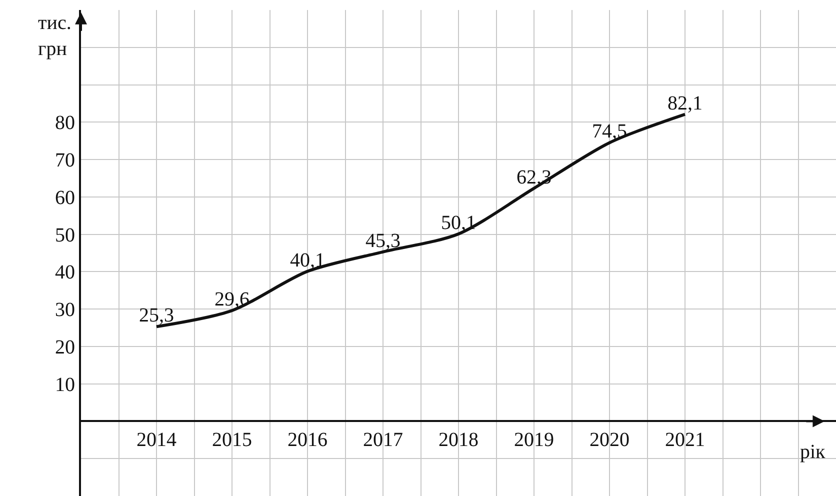  What do you see at coordinates (685, 103) in the screenshot?
I see `data-label: 82,1` at bounding box center [685, 103].